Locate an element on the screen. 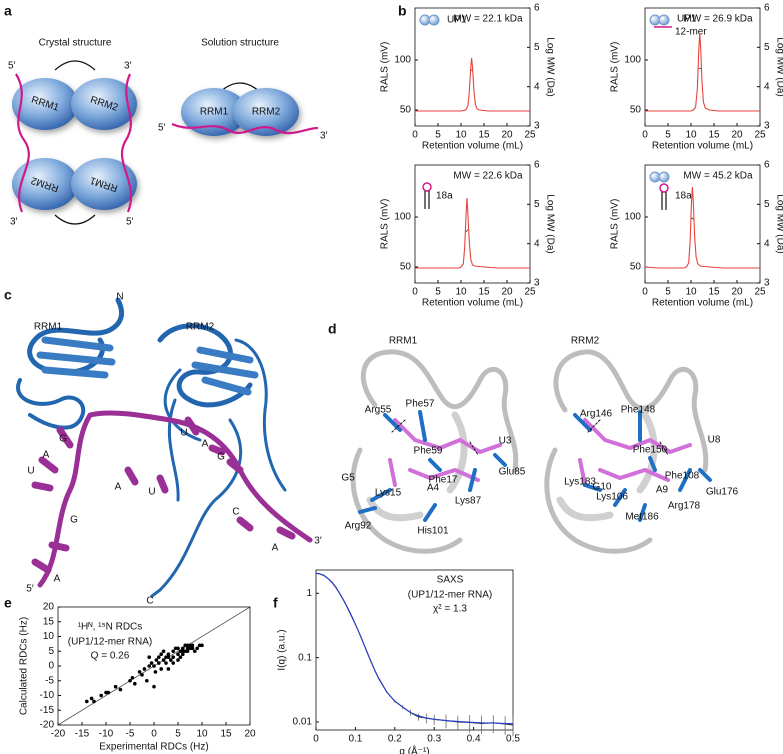  y2-tick-label: 6 is located at coordinates (767, 165).